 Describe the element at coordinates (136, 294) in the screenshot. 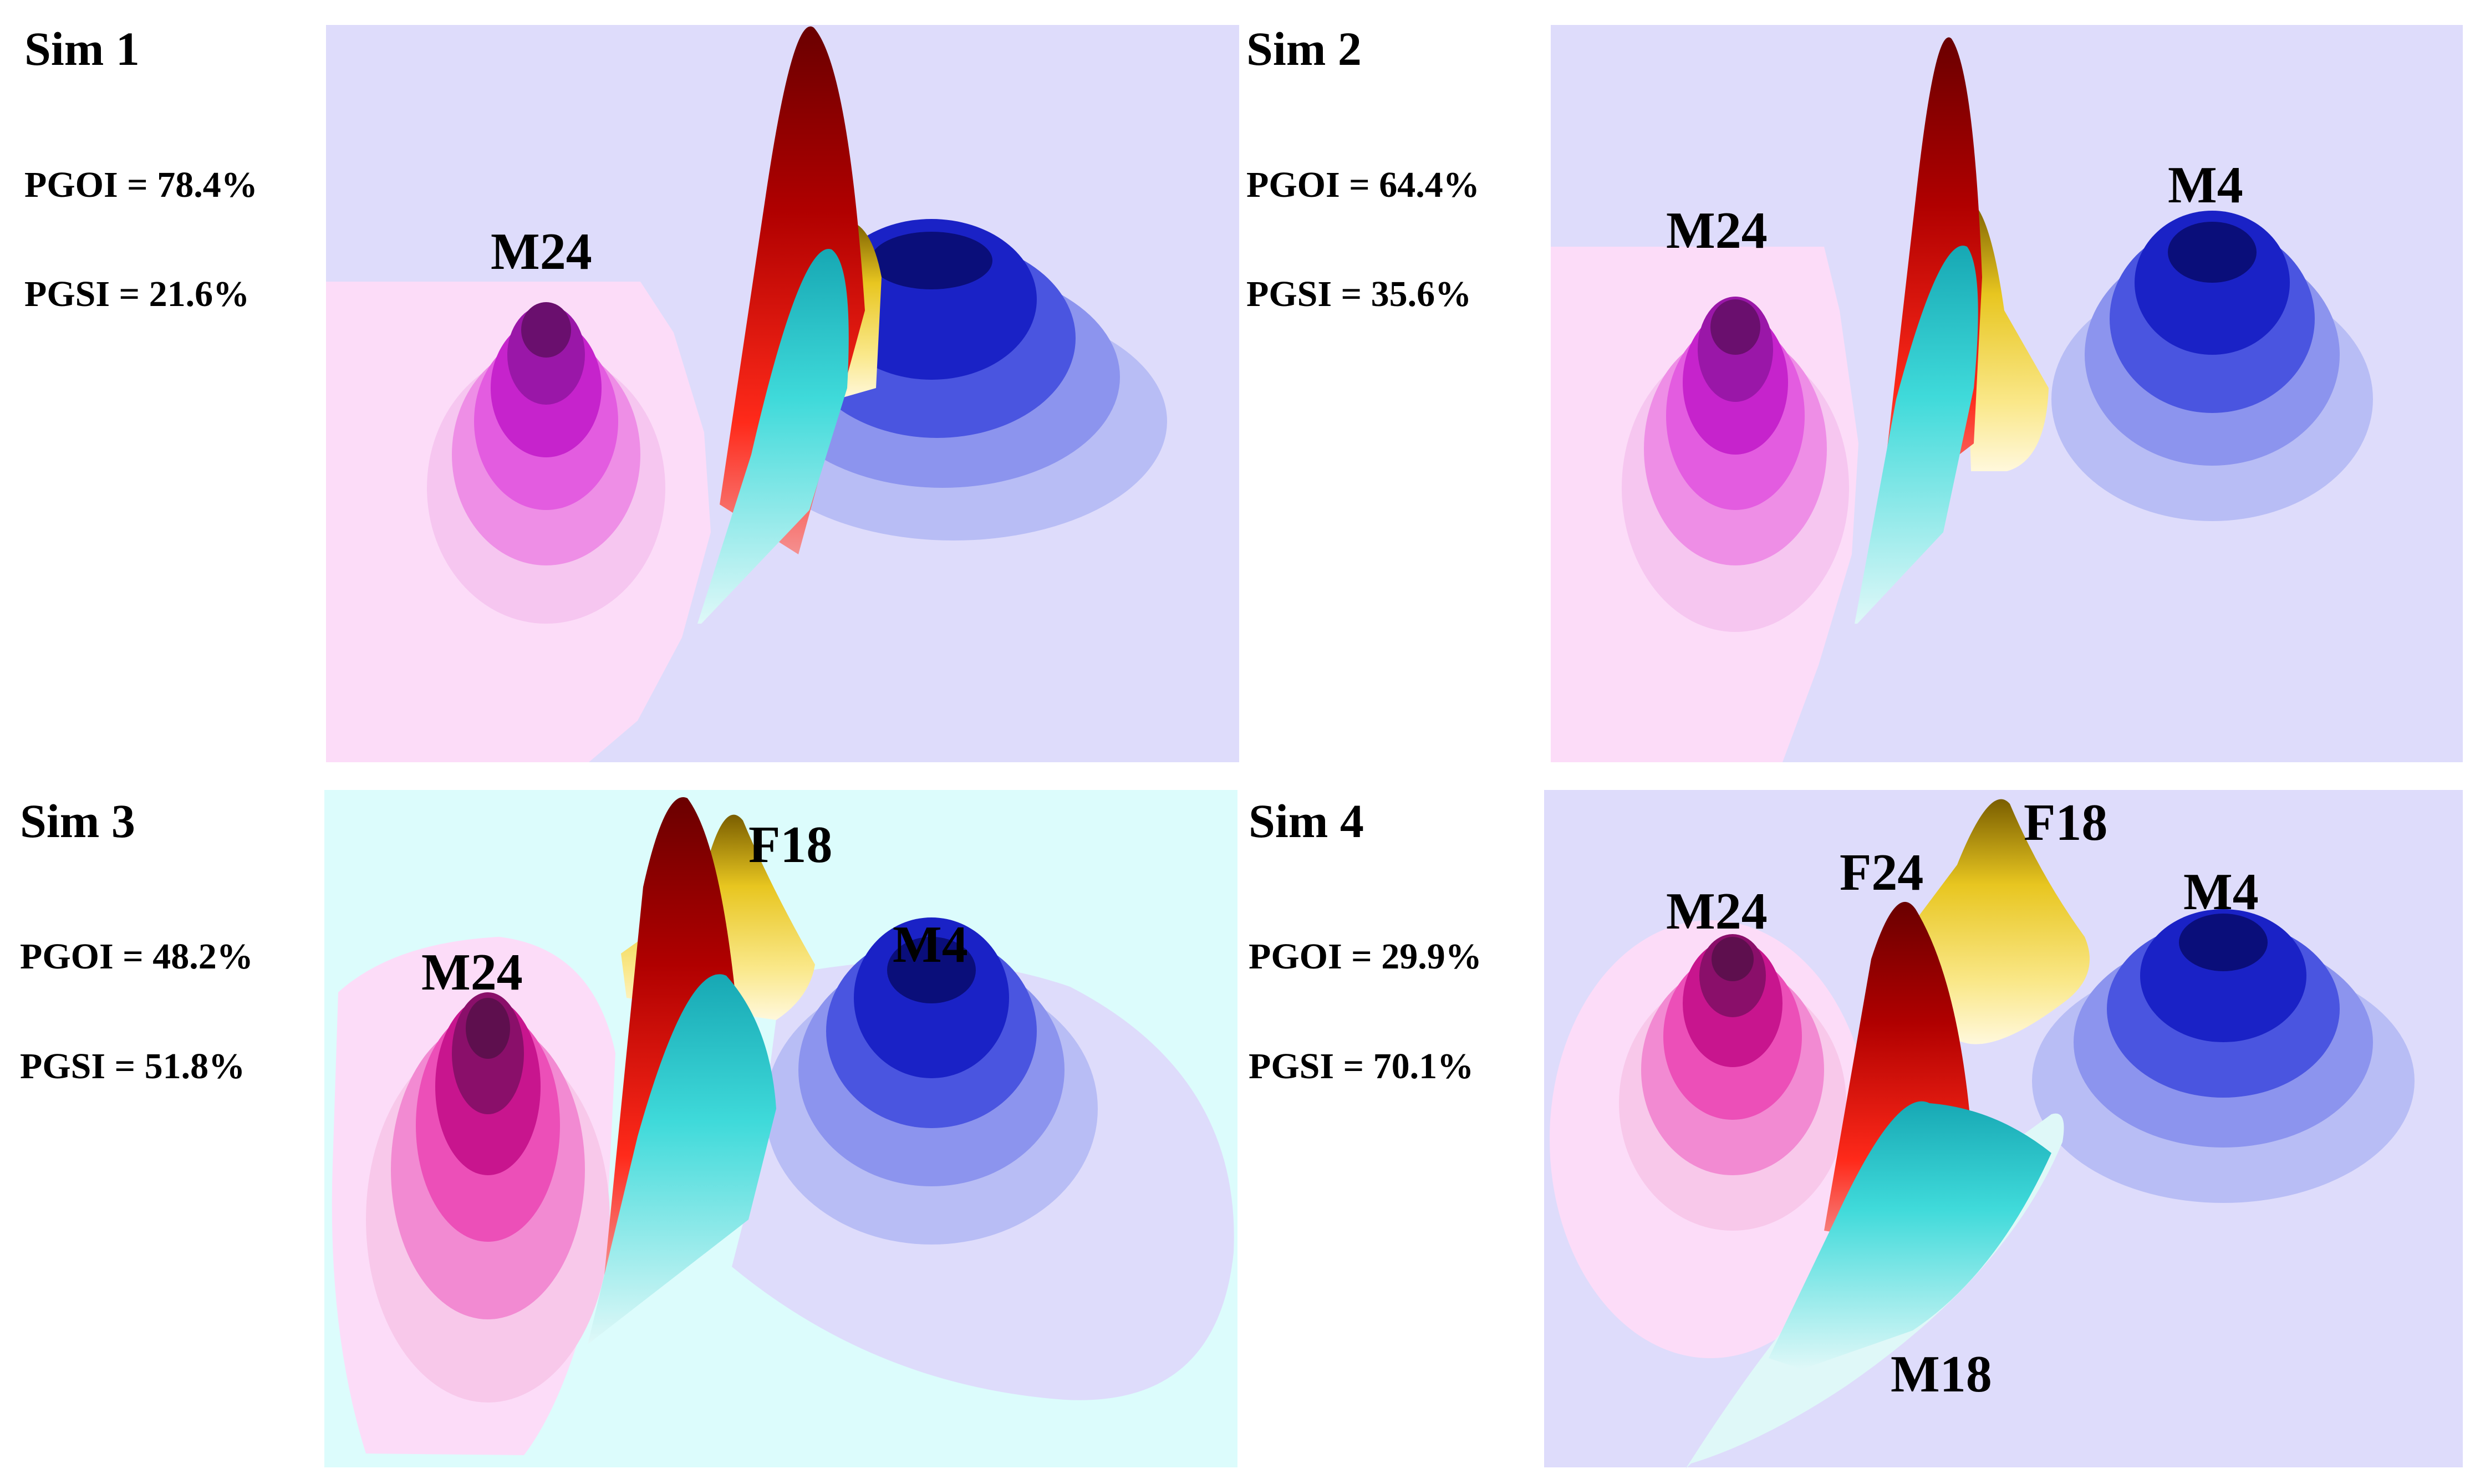

I see `pgsi-value: PGSI = 21.6%` at that location.